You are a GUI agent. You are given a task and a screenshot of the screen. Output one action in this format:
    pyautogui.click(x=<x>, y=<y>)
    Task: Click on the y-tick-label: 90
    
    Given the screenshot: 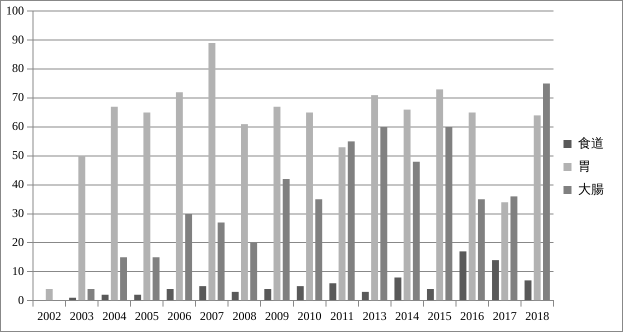 What is the action you would take?
    pyautogui.click(x=18, y=39)
    